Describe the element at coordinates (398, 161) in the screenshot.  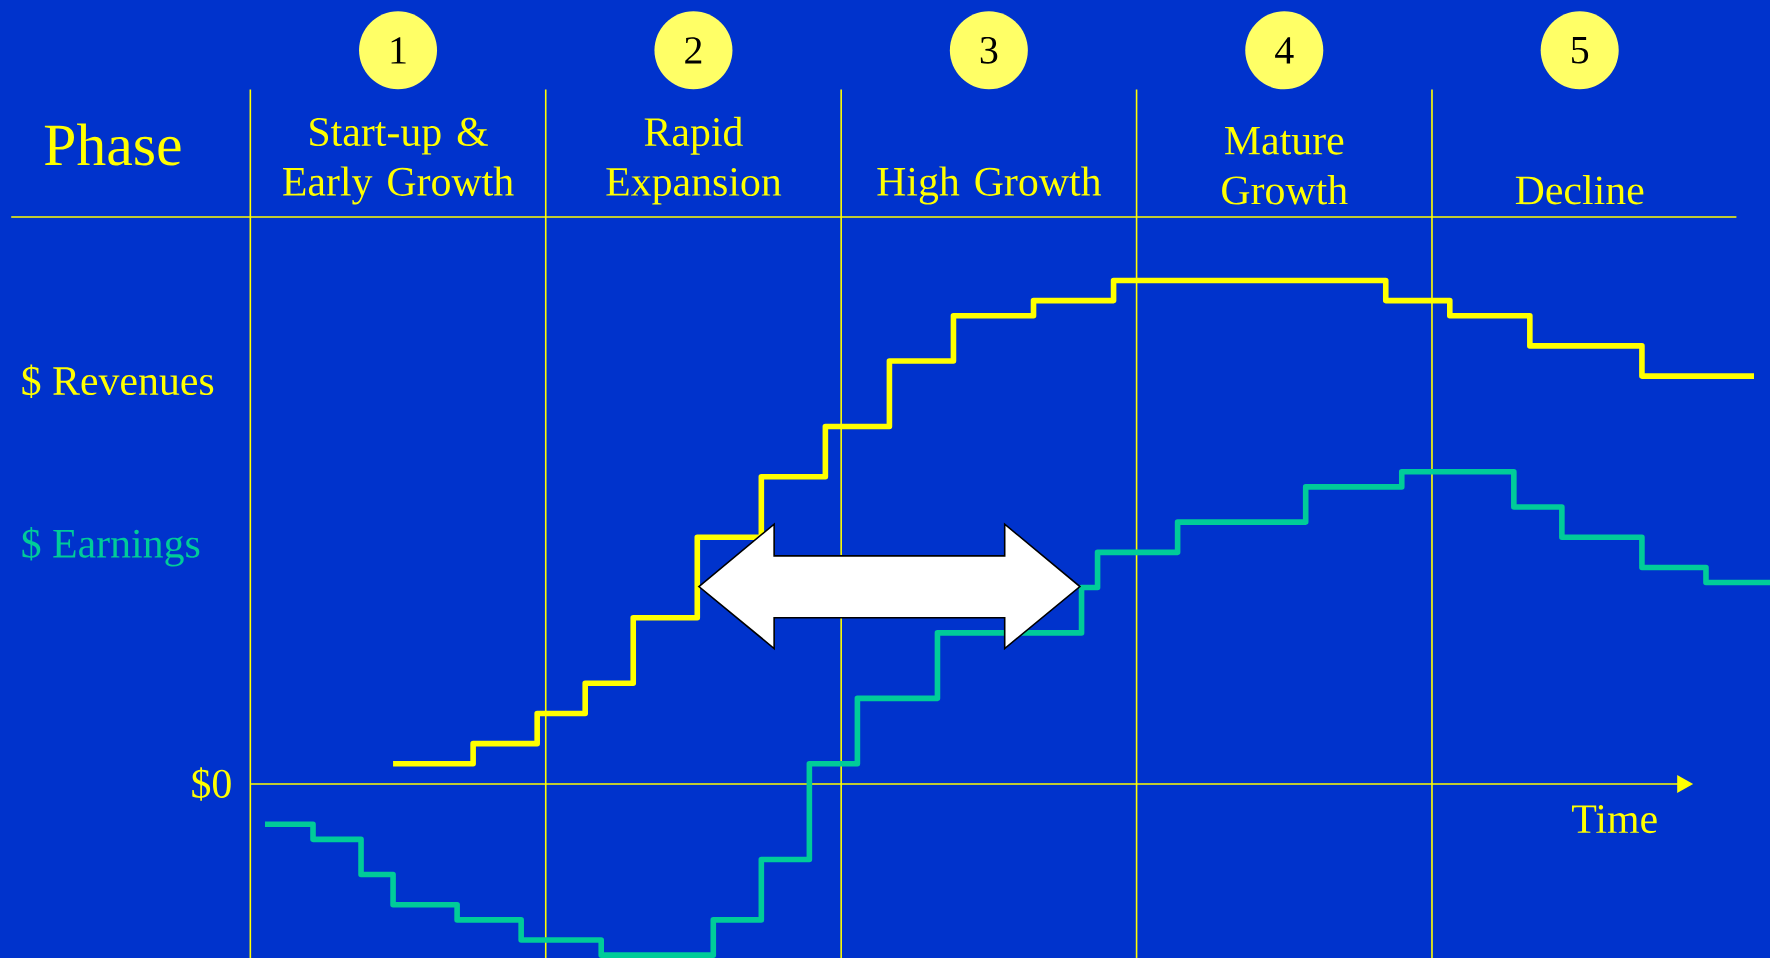
I see `text: Start-up & Early Growth` at that location.